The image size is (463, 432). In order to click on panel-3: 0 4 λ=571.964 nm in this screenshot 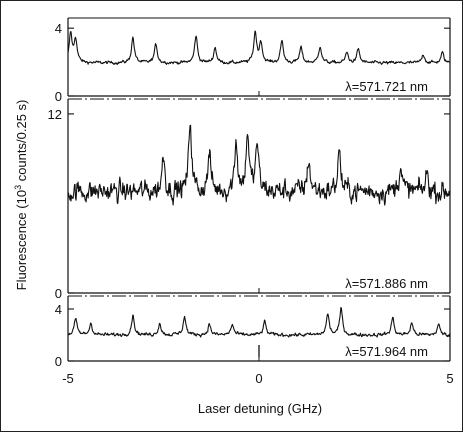, I will do `click(253, 332)`.